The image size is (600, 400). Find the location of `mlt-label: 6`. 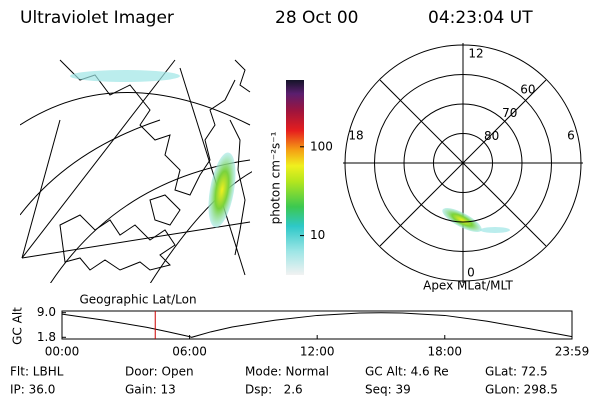

mlt-label: 6 is located at coordinates (571, 136).